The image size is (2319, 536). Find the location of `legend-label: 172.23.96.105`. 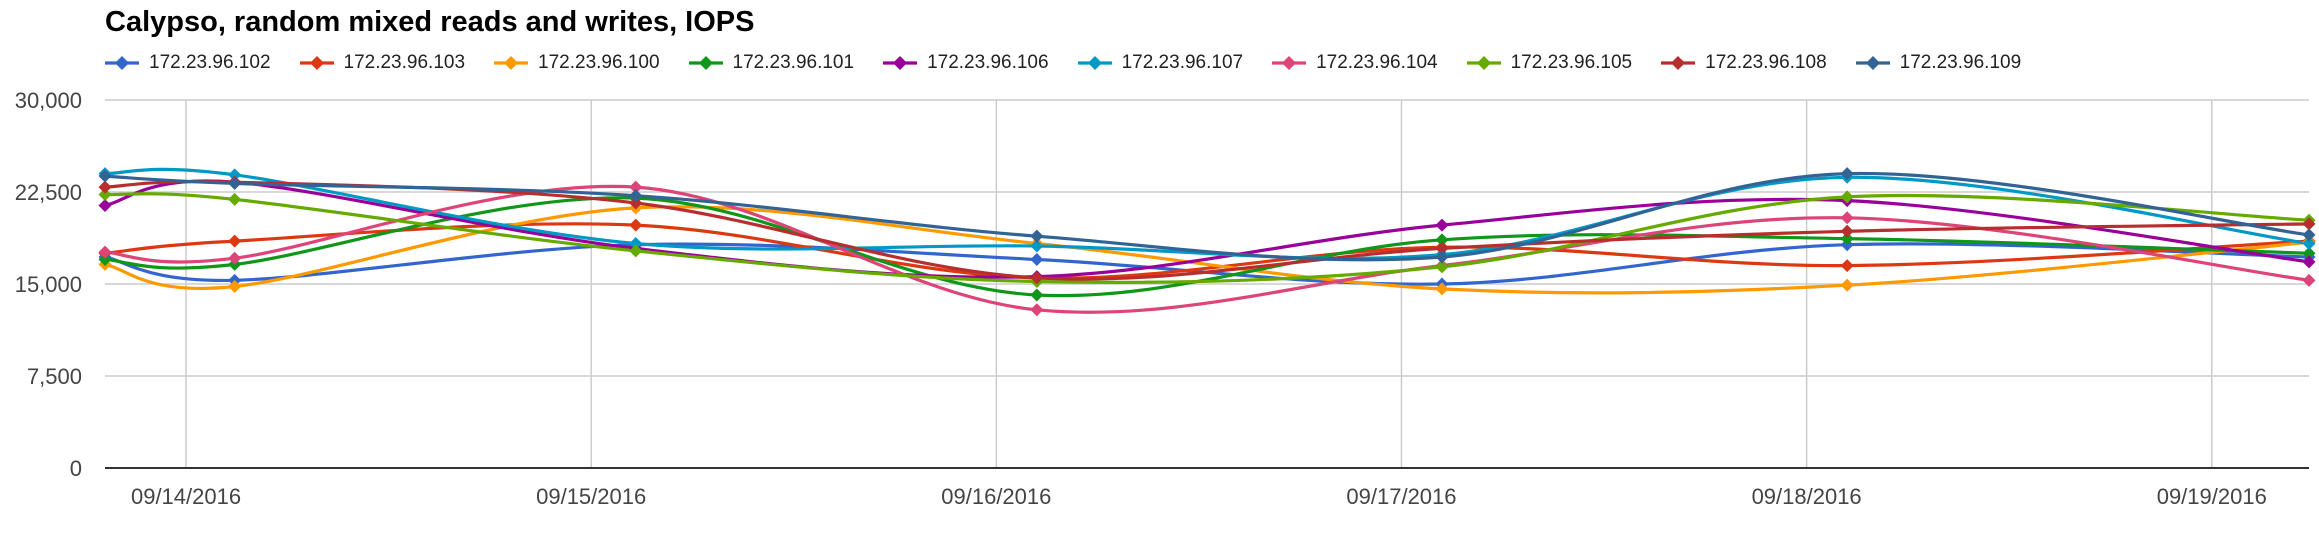

legend-label: 172.23.96.105 is located at coordinates (1571, 62).